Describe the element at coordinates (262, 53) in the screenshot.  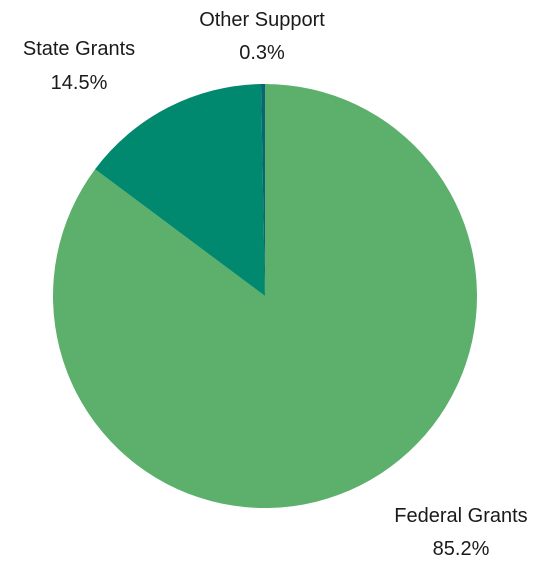
I see `slice-value-other-support: 0.3%` at that location.